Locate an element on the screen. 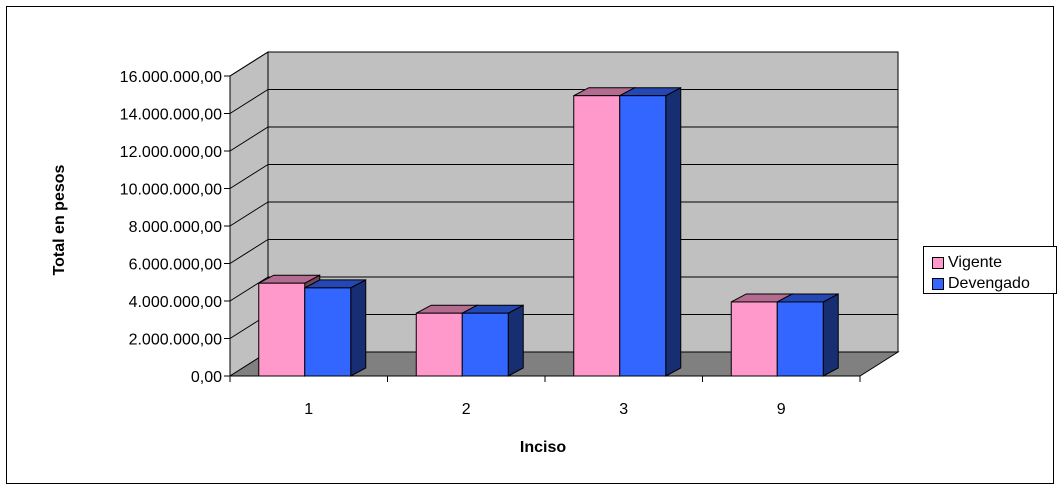  x-tick-label: 1 is located at coordinates (308, 409).